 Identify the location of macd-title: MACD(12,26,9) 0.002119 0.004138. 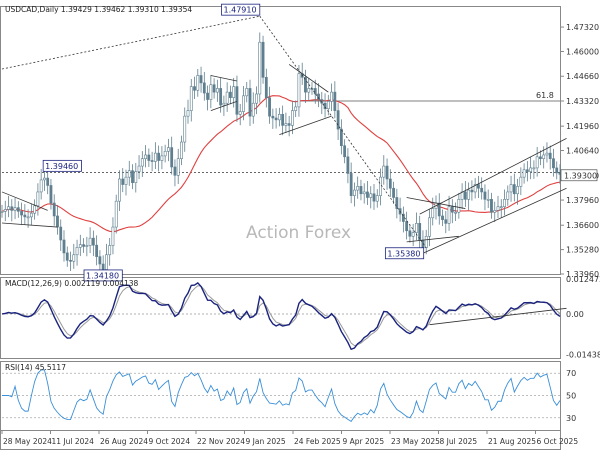
(72, 283).